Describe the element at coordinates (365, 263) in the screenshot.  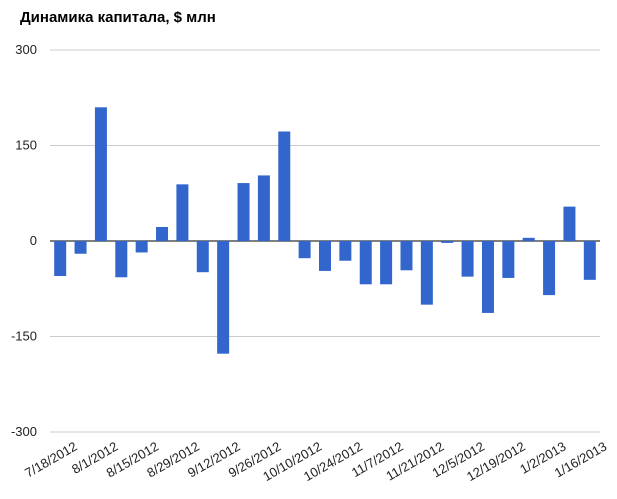
I see `bar-10-31-2012` at that location.